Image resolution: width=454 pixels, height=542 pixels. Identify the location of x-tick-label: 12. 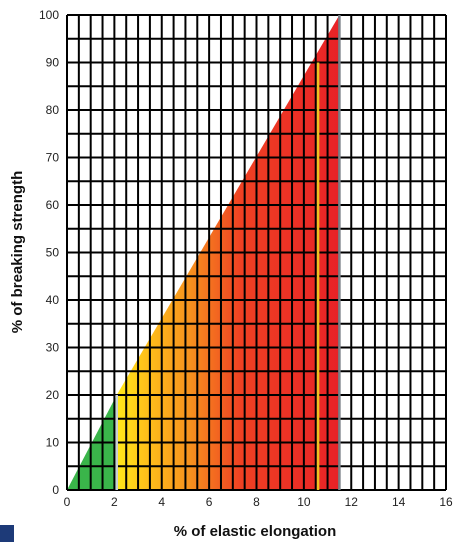
(352, 502).